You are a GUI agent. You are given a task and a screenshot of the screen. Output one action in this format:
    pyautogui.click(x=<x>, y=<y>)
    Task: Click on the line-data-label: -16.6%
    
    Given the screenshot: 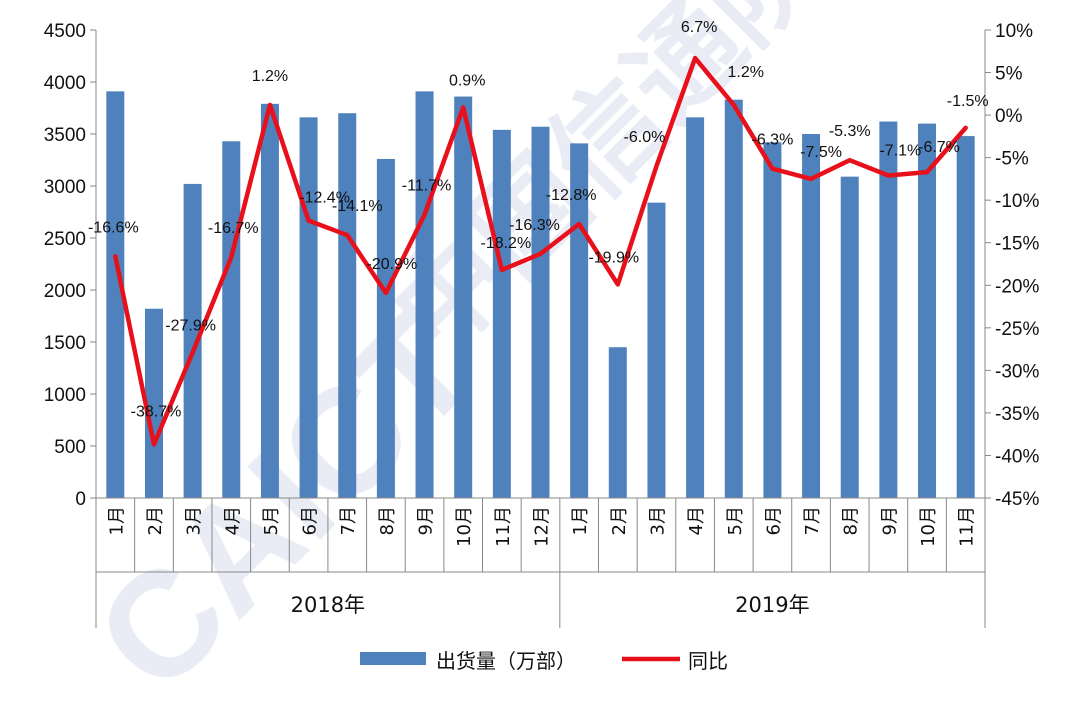 What is the action you would take?
    pyautogui.click(x=113, y=227)
    